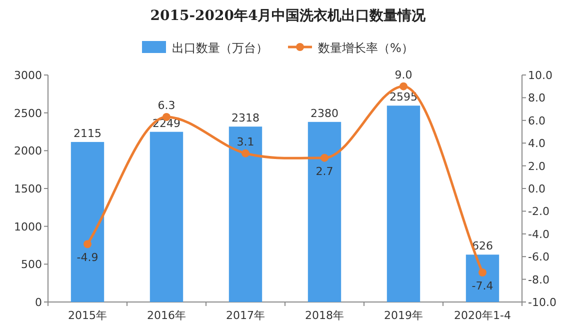  What do you see at coordinates (88, 133) in the screenshot?
I see `data-label: 2115` at bounding box center [88, 133].